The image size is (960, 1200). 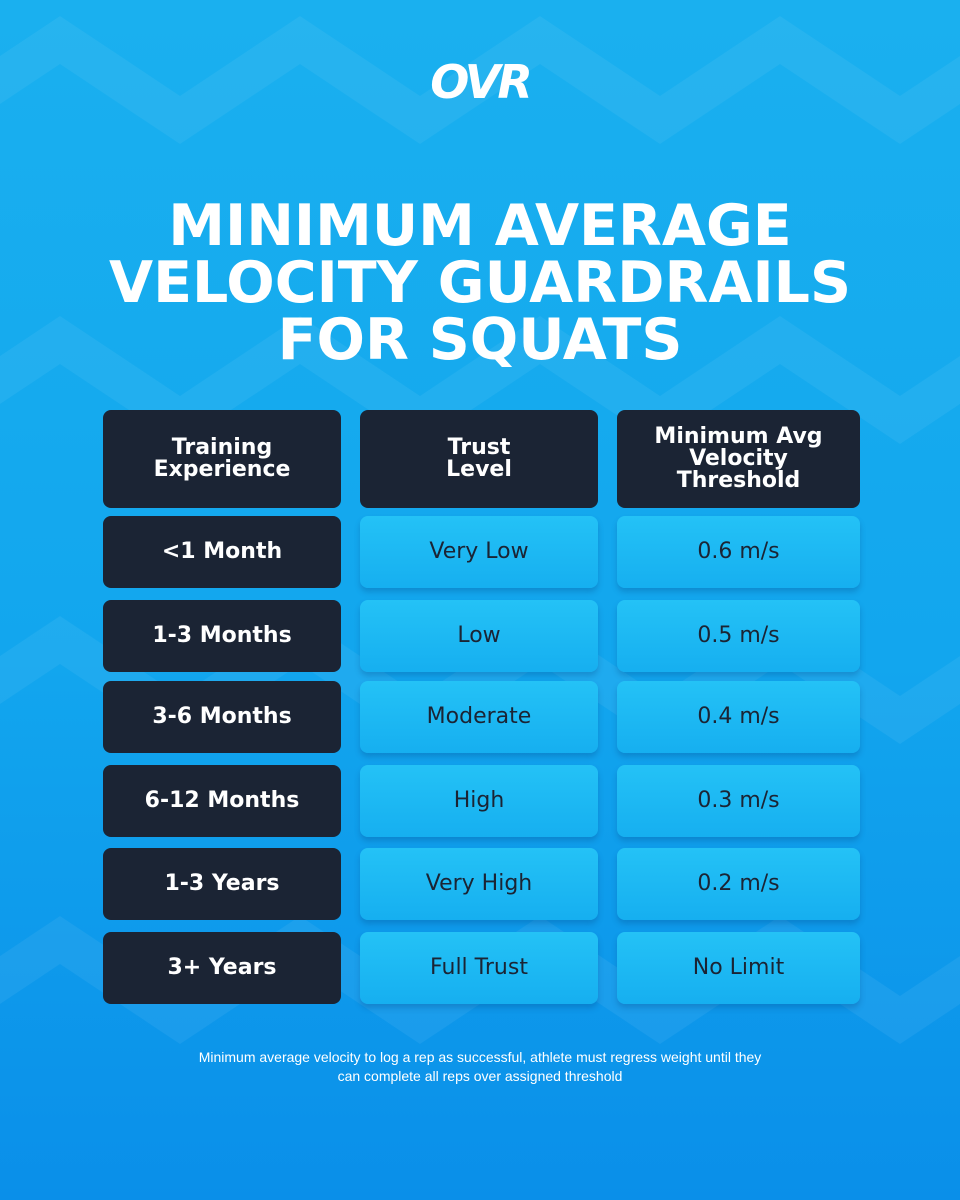 What do you see at coordinates (479, 801) in the screenshot?
I see `trust-cell: High` at bounding box center [479, 801].